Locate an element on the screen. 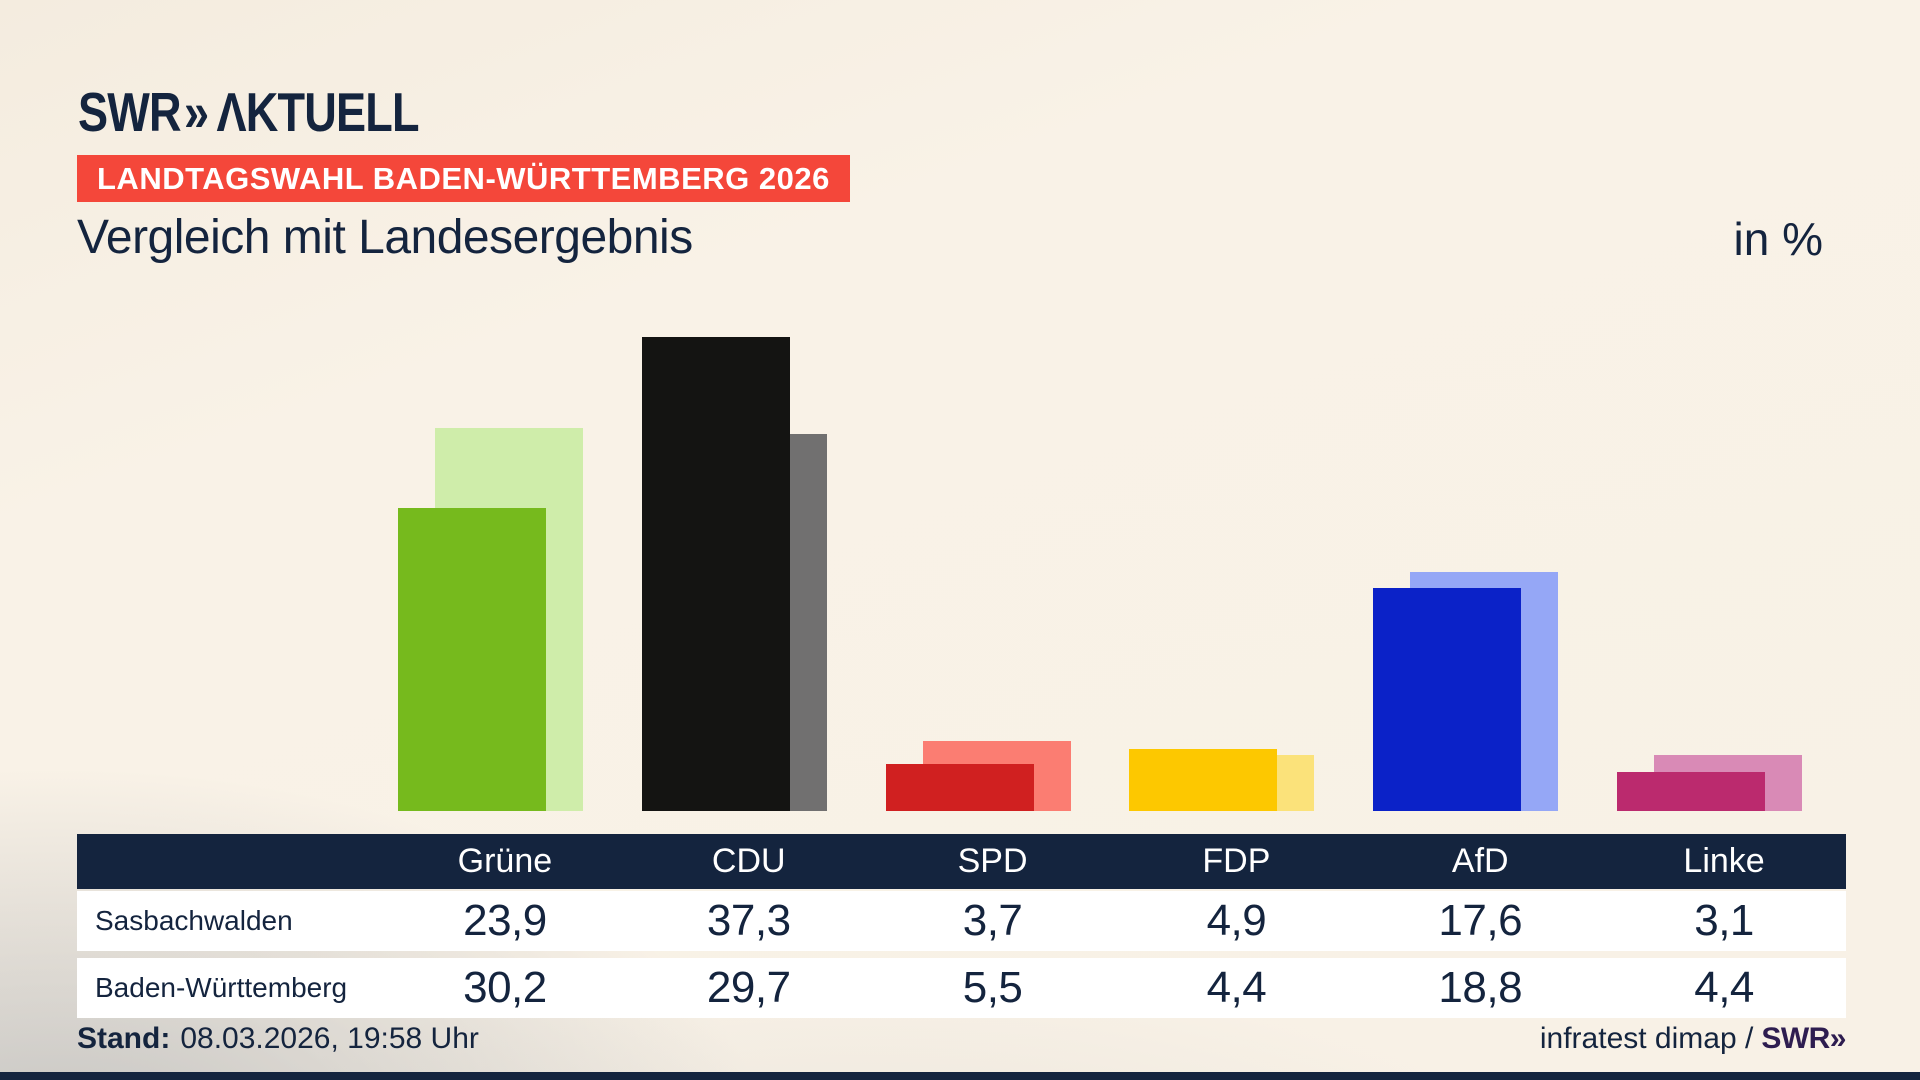 Image resolution: width=1920 pixels, height=1080 pixels. value-cell-spd-badenwrttemberg: 5,5 is located at coordinates (992, 987).